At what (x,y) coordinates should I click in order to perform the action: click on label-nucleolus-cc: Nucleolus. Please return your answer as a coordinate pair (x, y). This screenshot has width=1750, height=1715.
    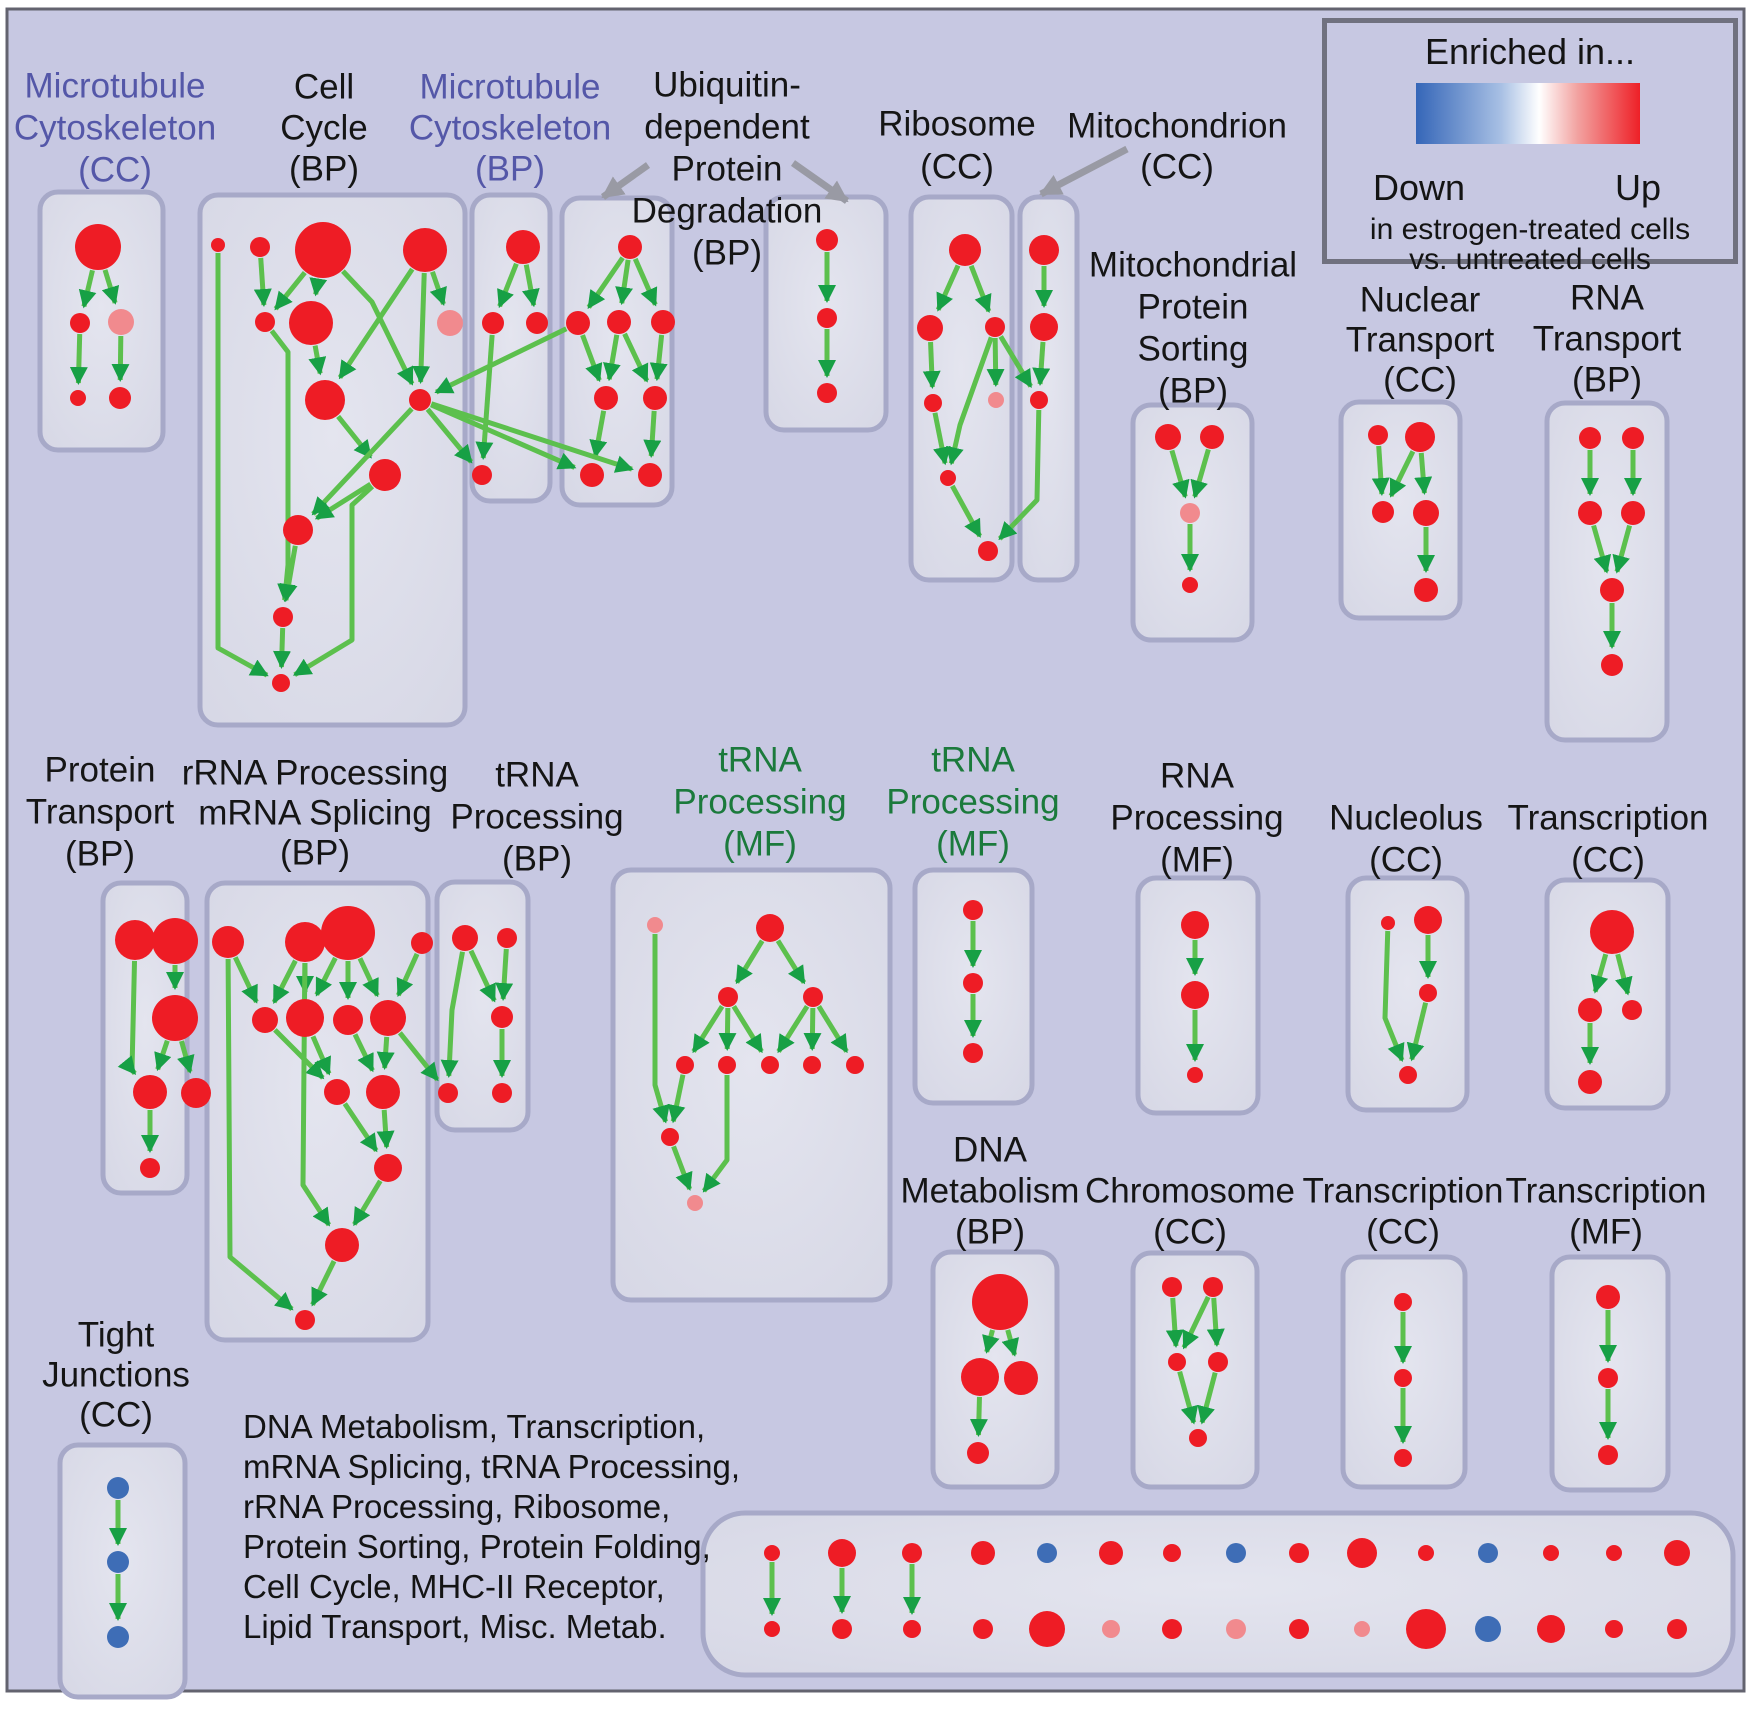
    Looking at the image, I should click on (1406, 818).